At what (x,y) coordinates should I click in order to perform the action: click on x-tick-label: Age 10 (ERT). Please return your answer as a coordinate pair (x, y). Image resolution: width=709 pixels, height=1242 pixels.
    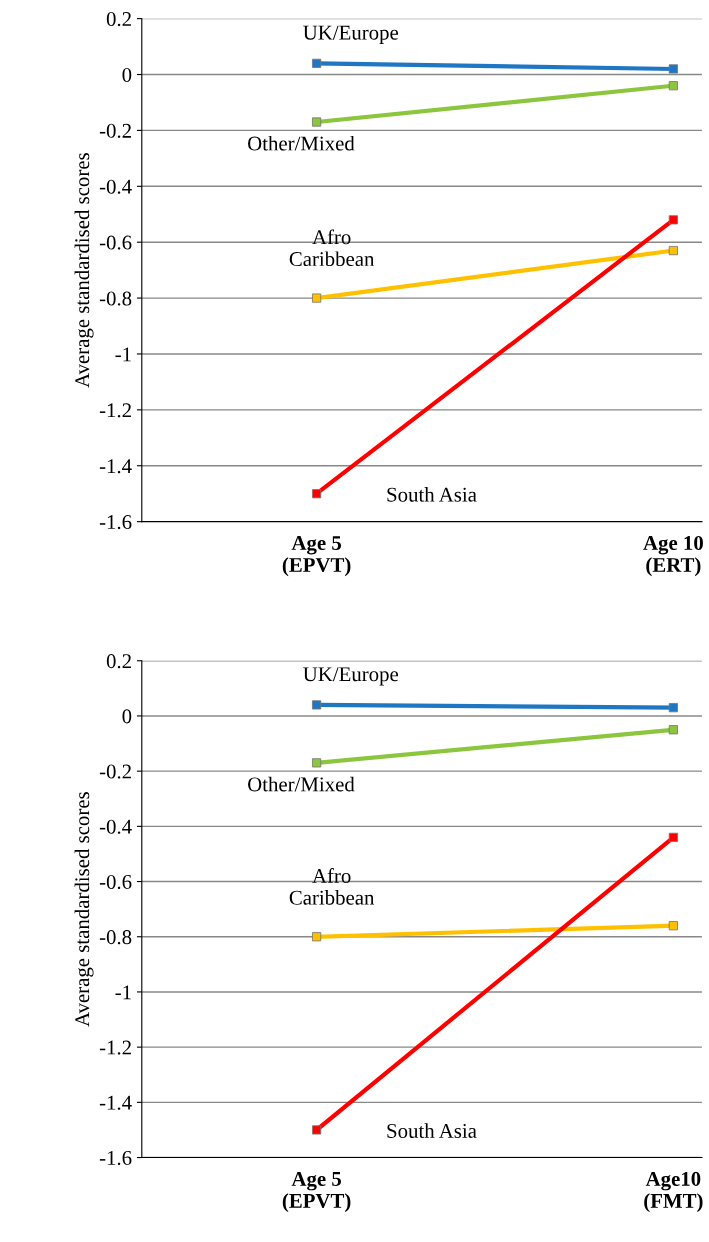
    Looking at the image, I should click on (673, 556).